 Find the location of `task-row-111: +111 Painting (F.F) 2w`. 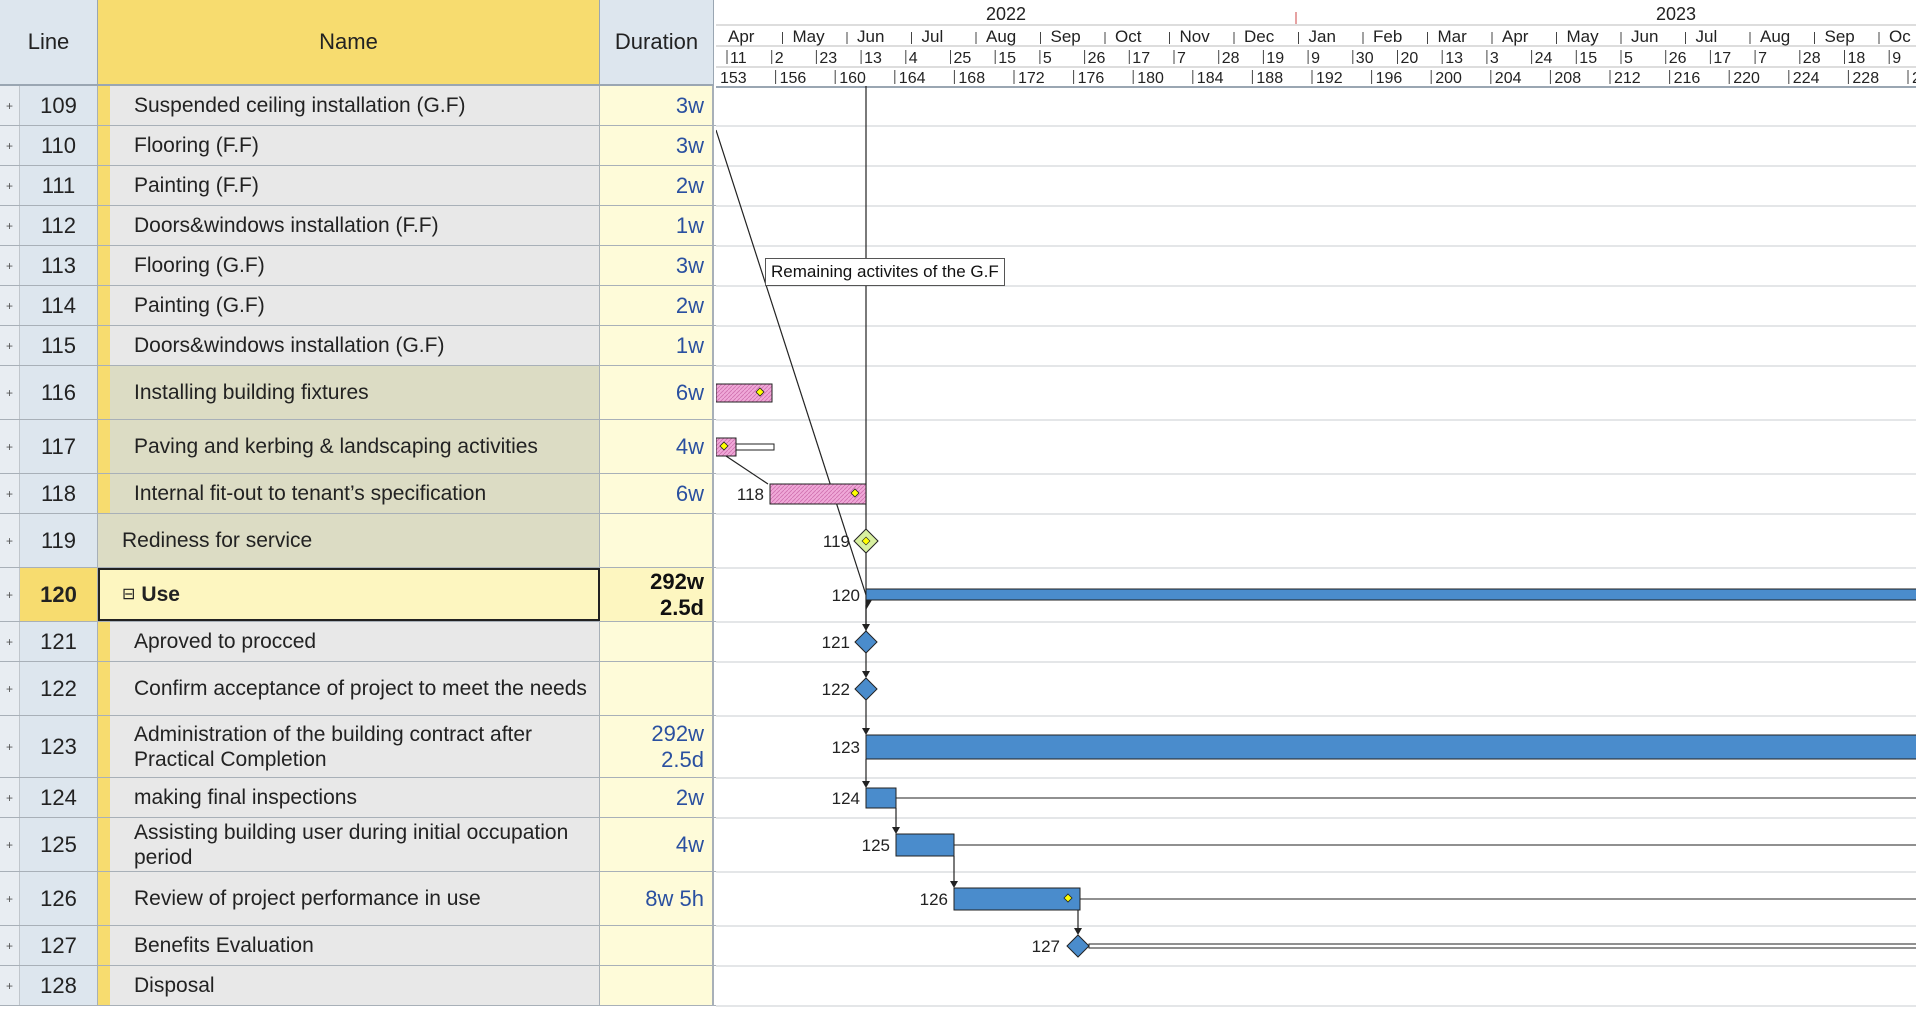

task-row-111: +111 Painting (F.F) 2w is located at coordinates (358, 186).